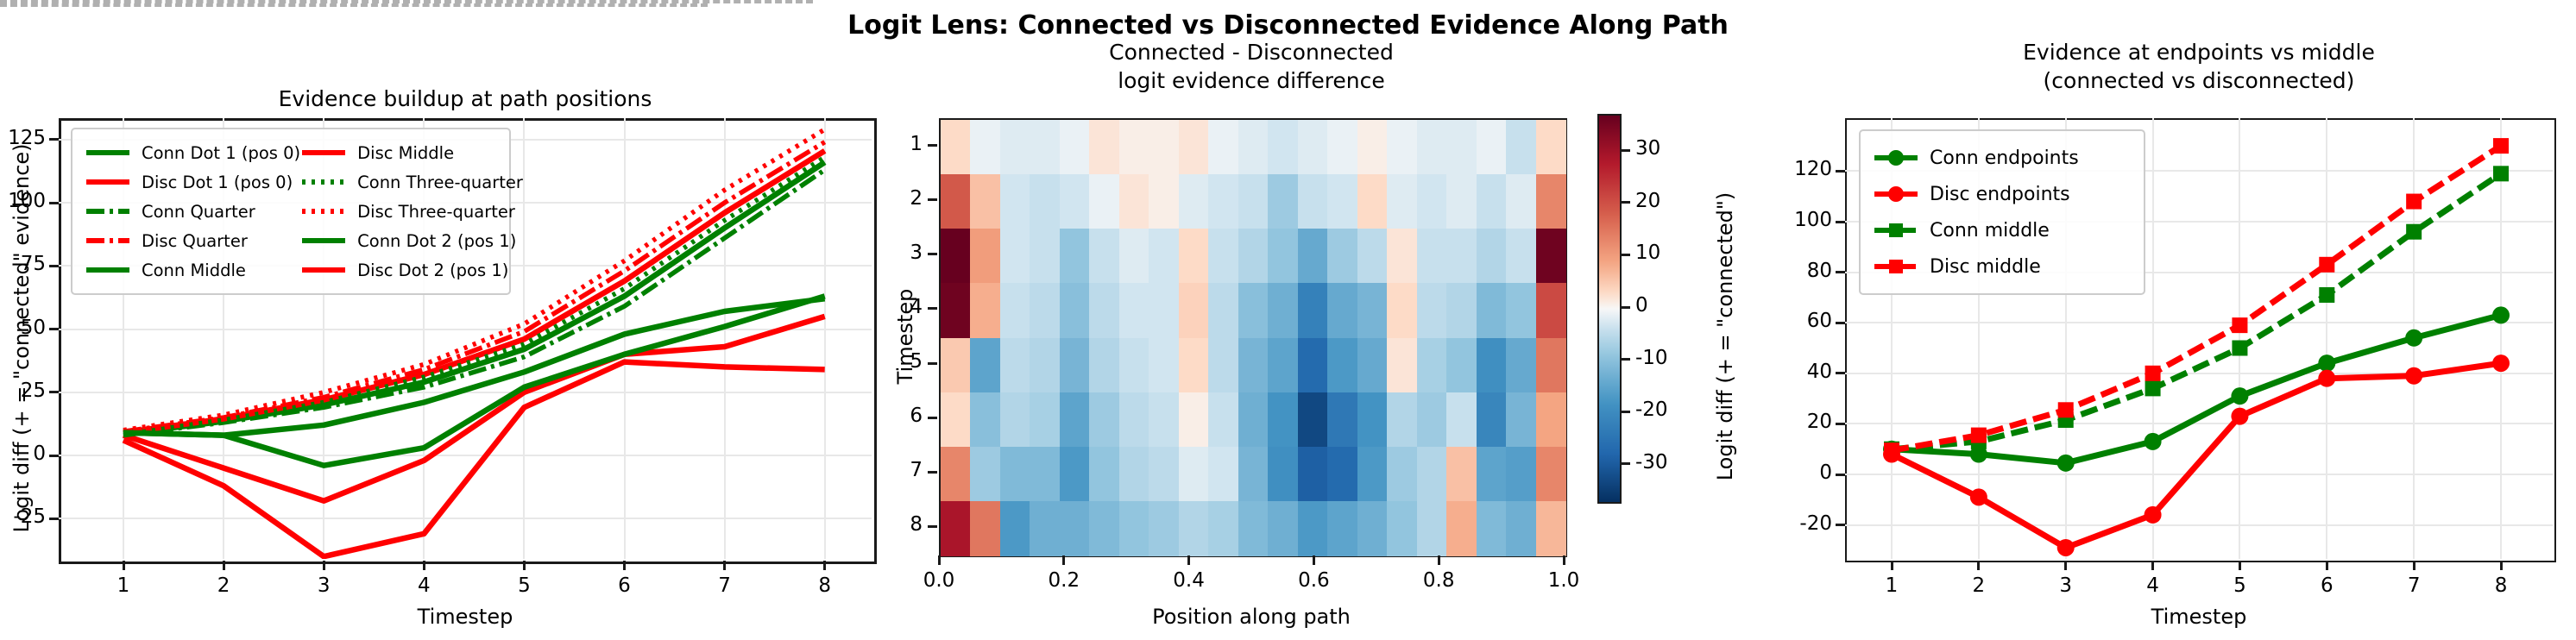  I want to click on legend-item: Conn middle, so click(2003, 230).